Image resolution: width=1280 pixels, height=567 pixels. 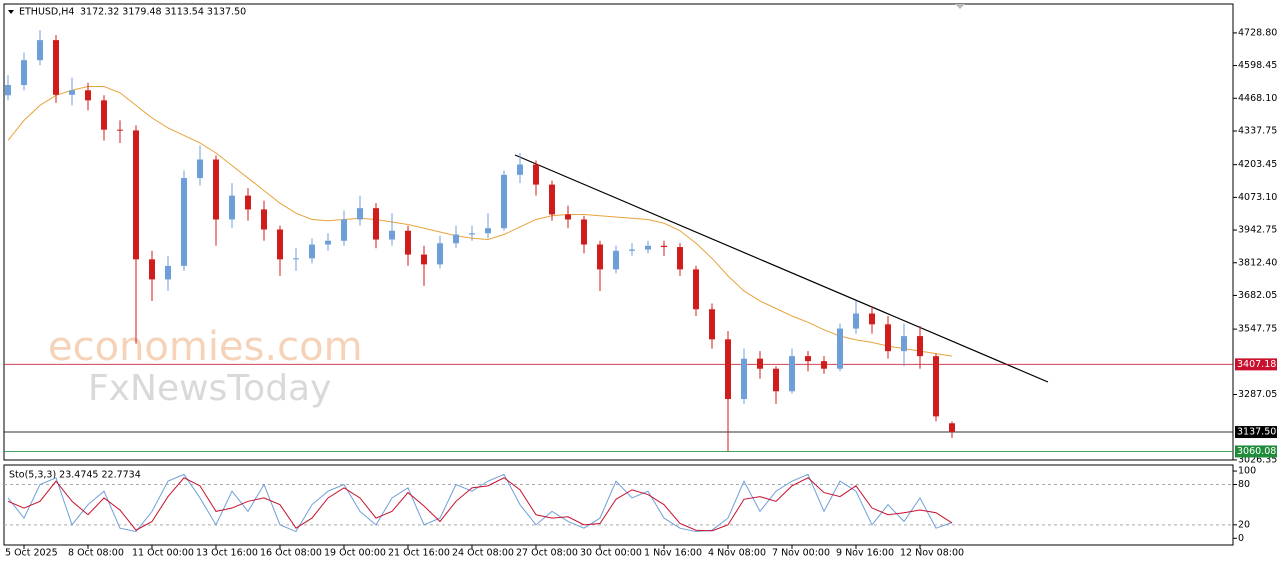 What do you see at coordinates (419, 553) in the screenshot?
I see `x-tick-label: 21 Oct 16:00` at bounding box center [419, 553].